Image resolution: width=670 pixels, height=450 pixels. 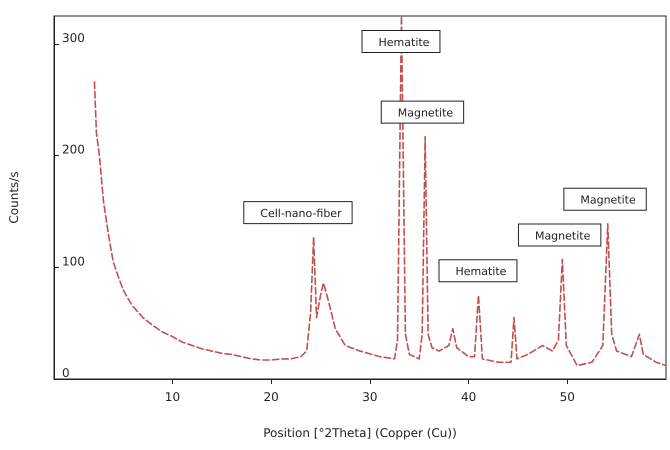 I want to click on x-axis-title: Position [°2Theta] (Copper (Cu)), so click(x=360, y=433).